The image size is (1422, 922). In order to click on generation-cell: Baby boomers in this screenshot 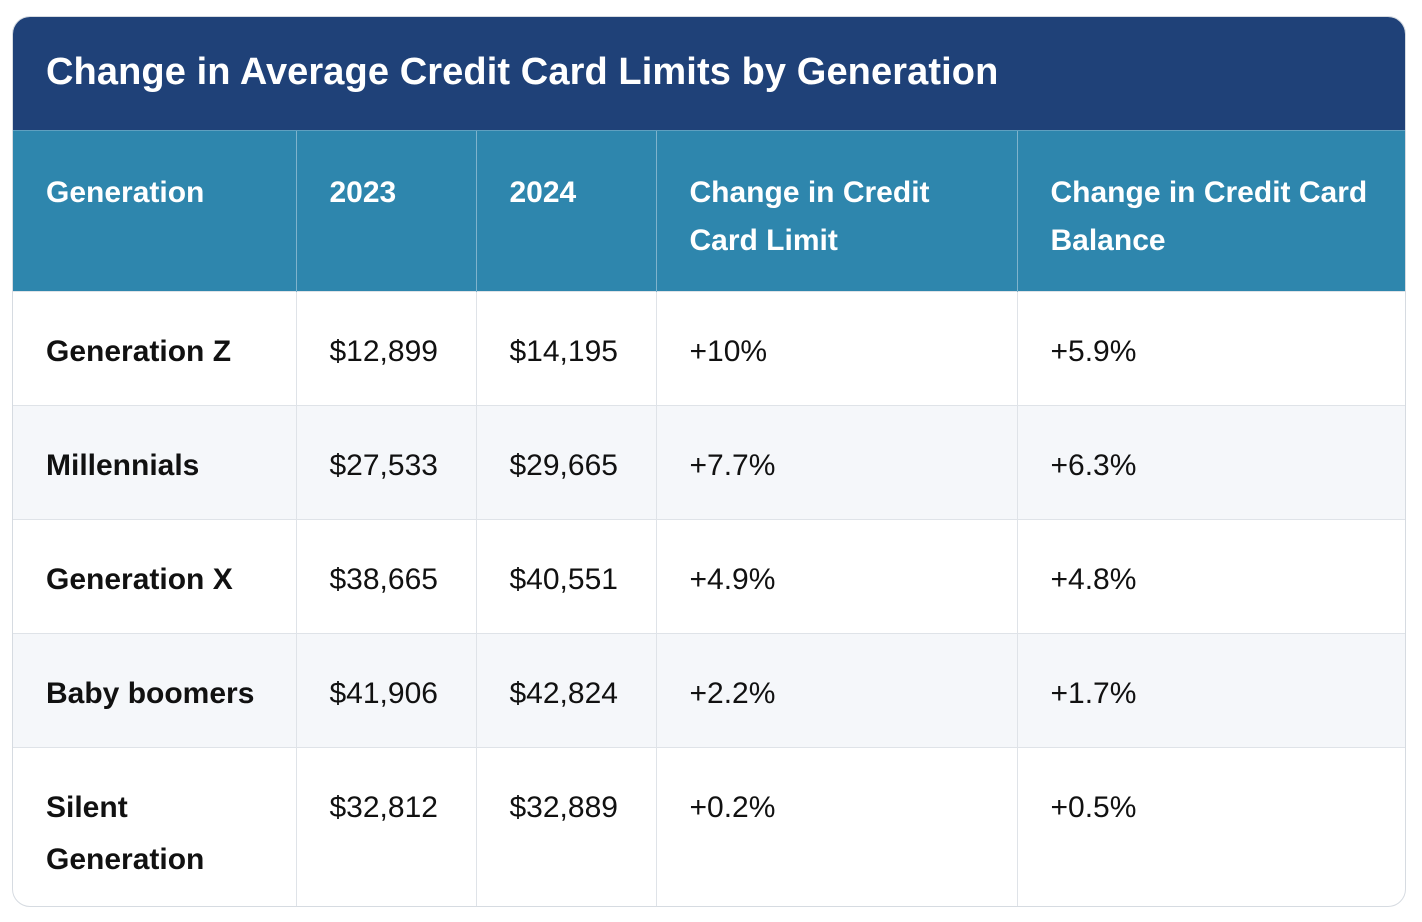, I will do `click(154, 690)`.